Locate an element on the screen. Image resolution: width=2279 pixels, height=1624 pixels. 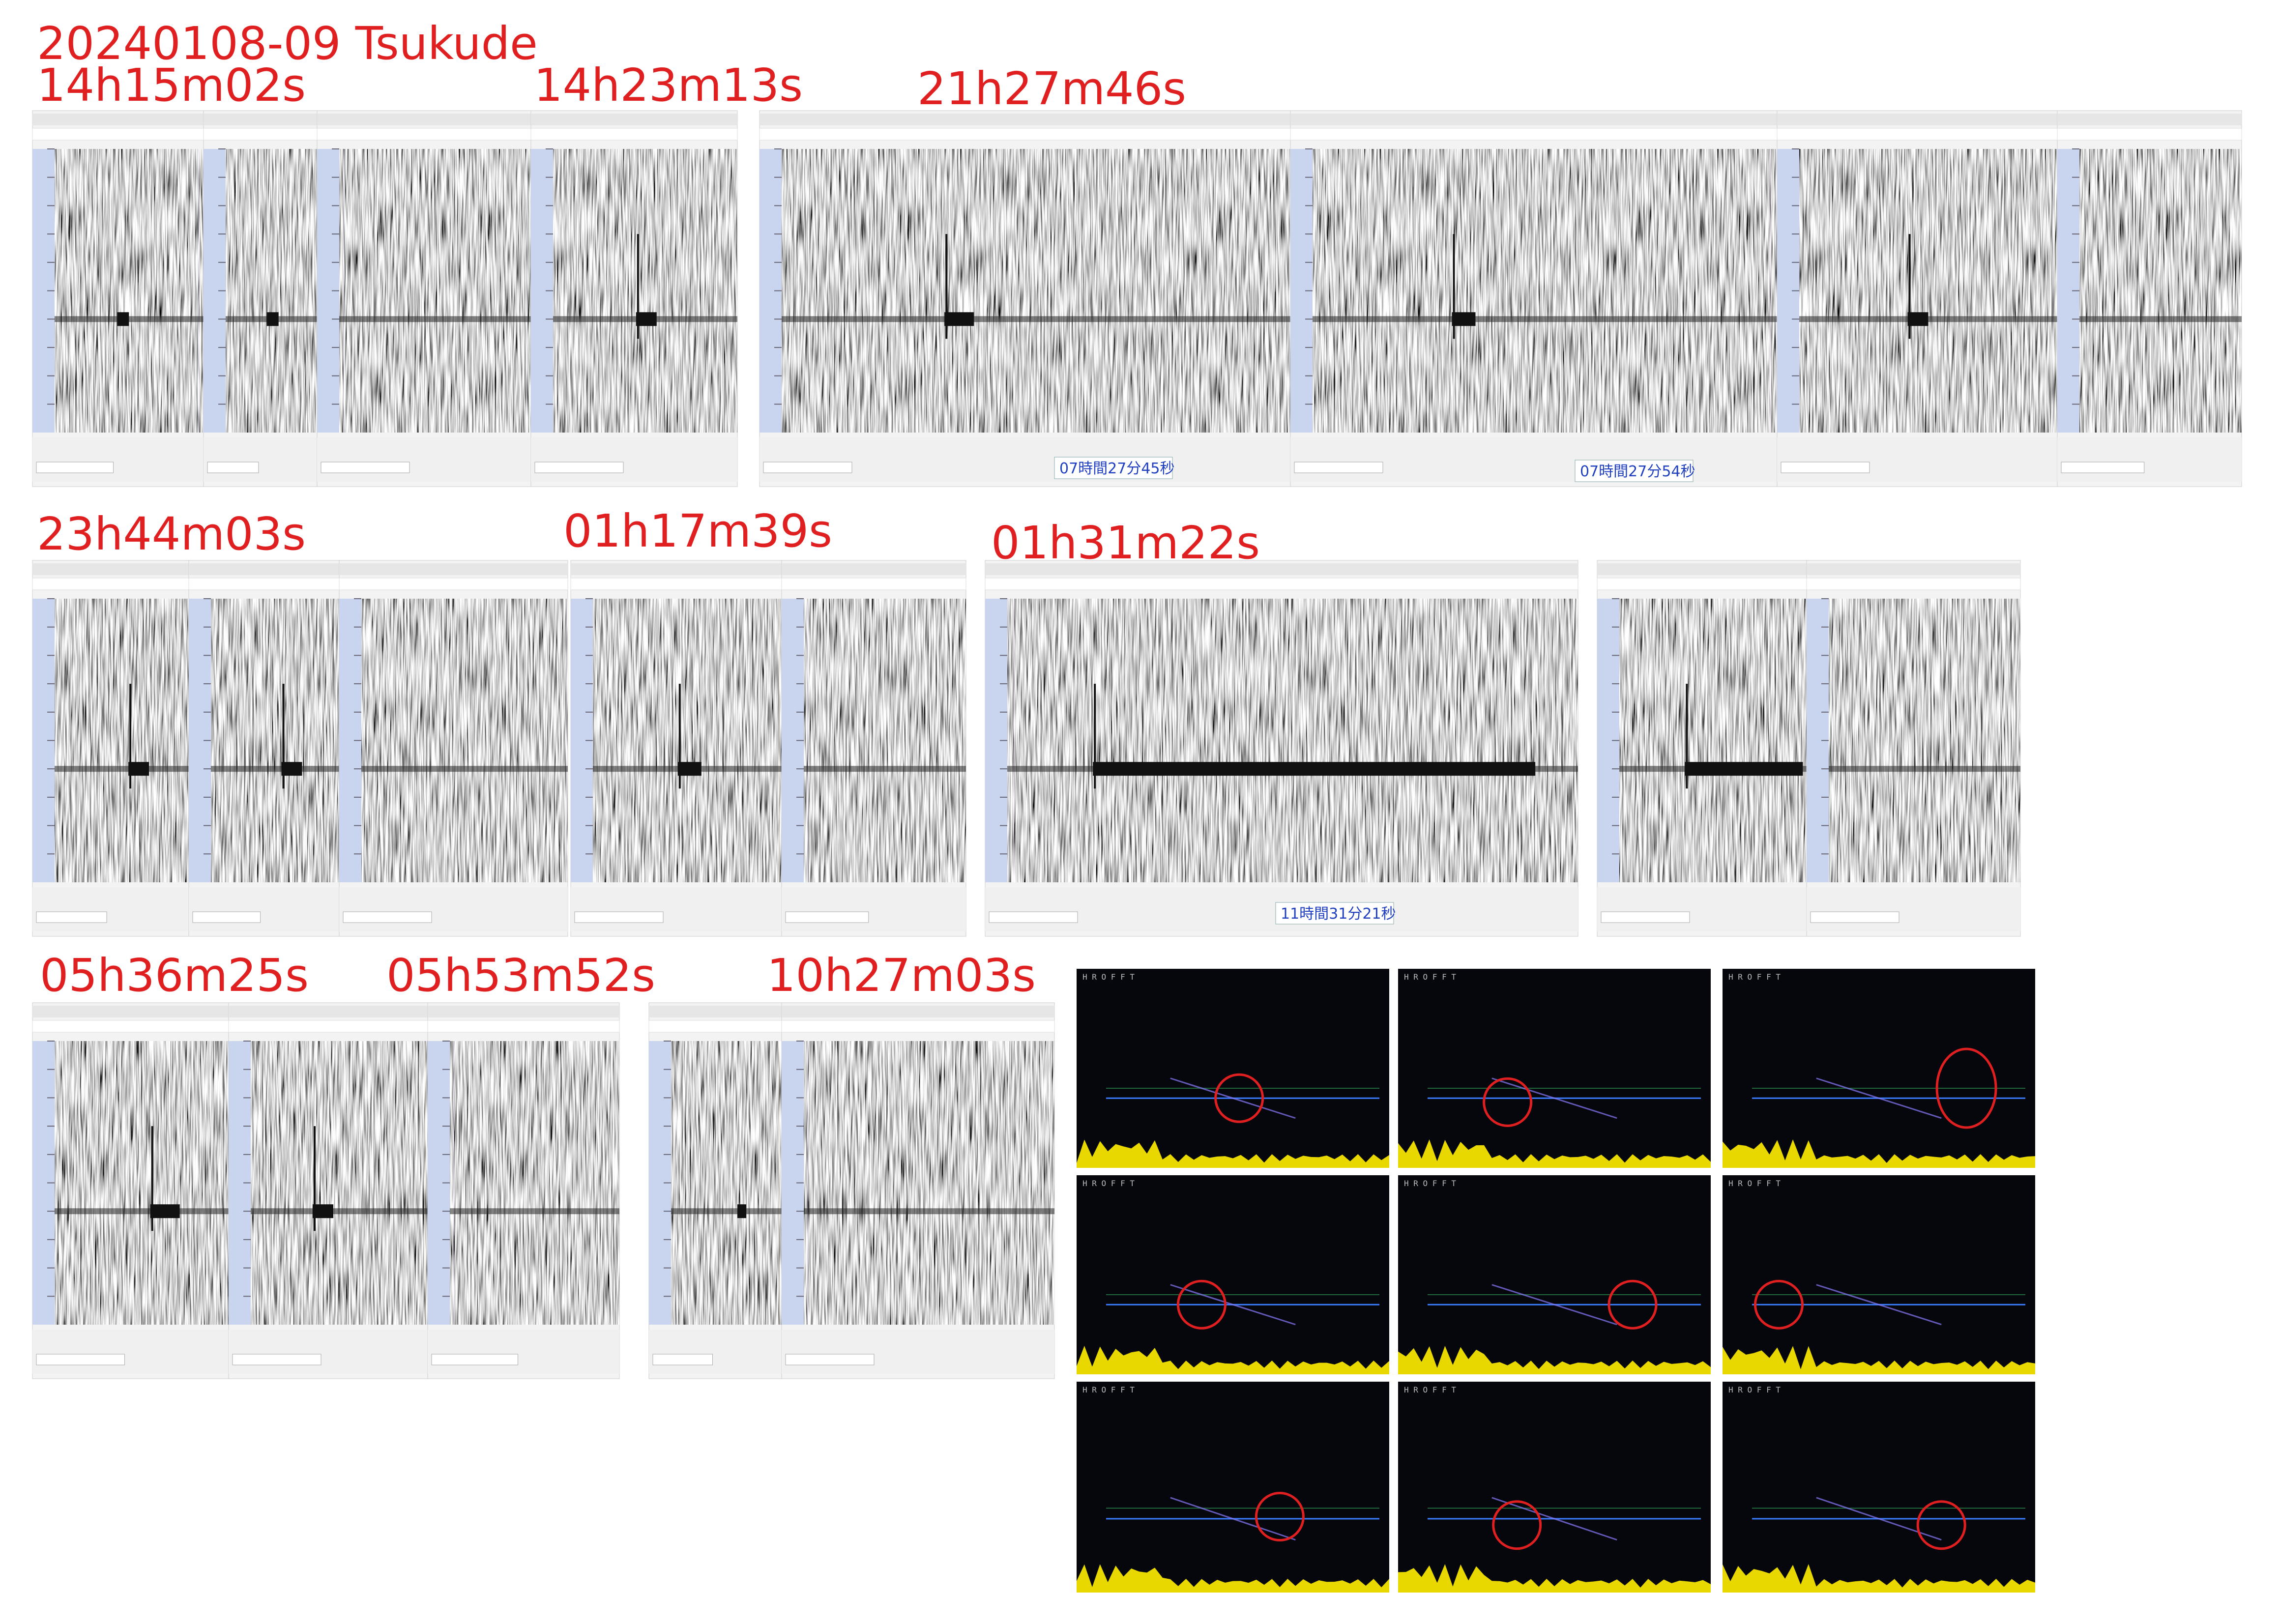
time-box-text: 07時間27分45秒 is located at coordinates (1117, 468).